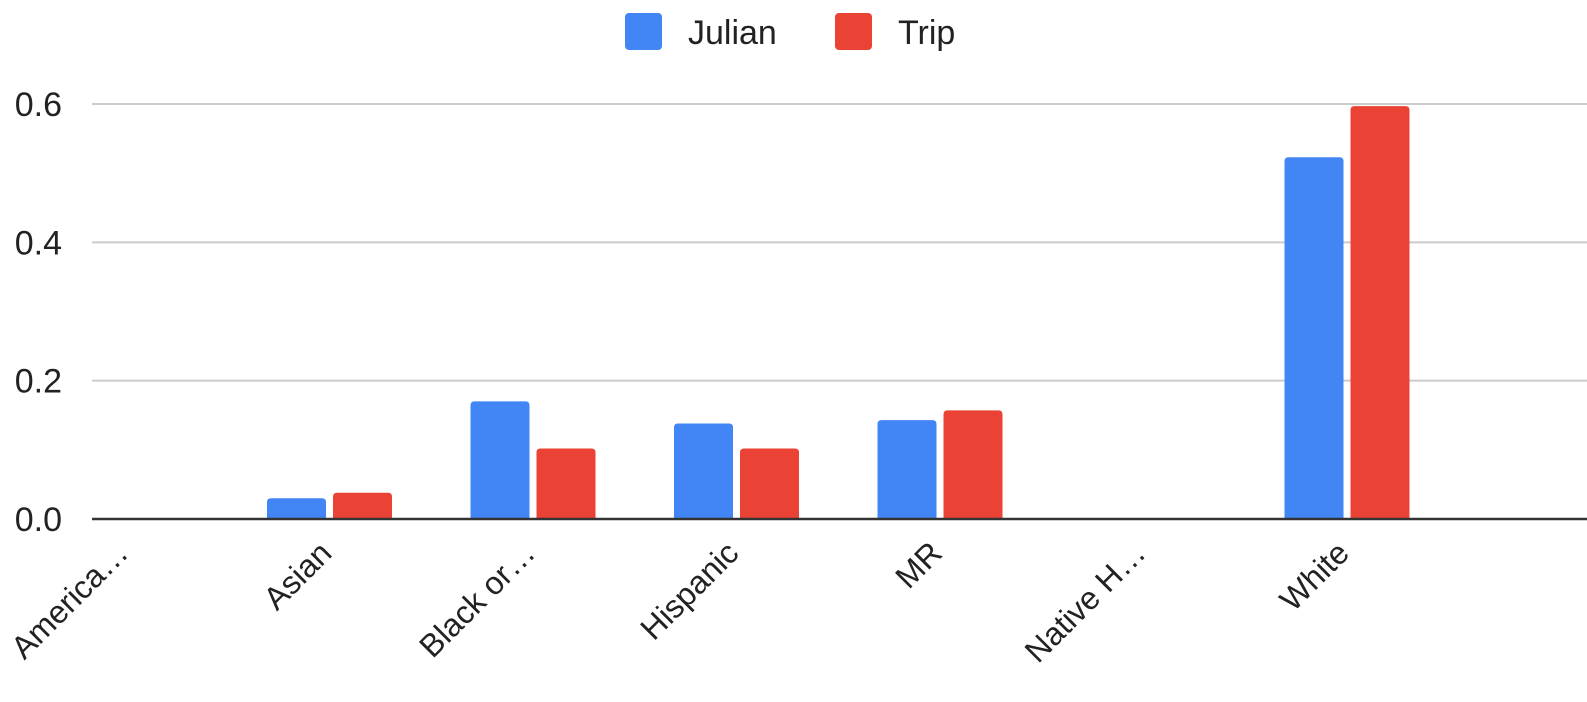 Image resolution: width=1587 pixels, height=702 pixels. I want to click on y-tick-label: 0.2, so click(38, 382).